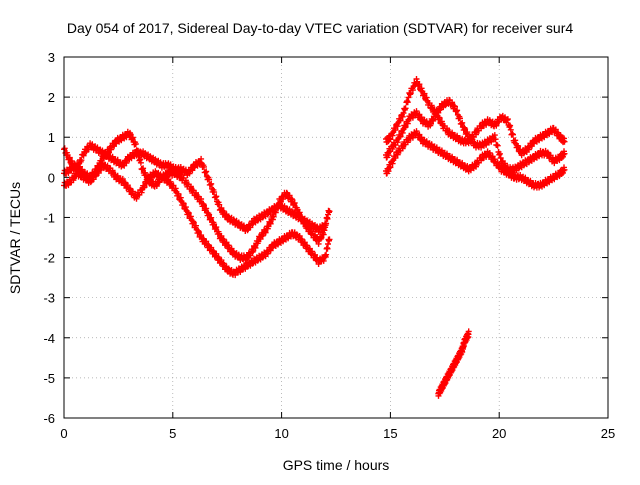 The image size is (640, 485). What do you see at coordinates (49, 298) in the screenshot?
I see `y-tick-label: -3` at bounding box center [49, 298].